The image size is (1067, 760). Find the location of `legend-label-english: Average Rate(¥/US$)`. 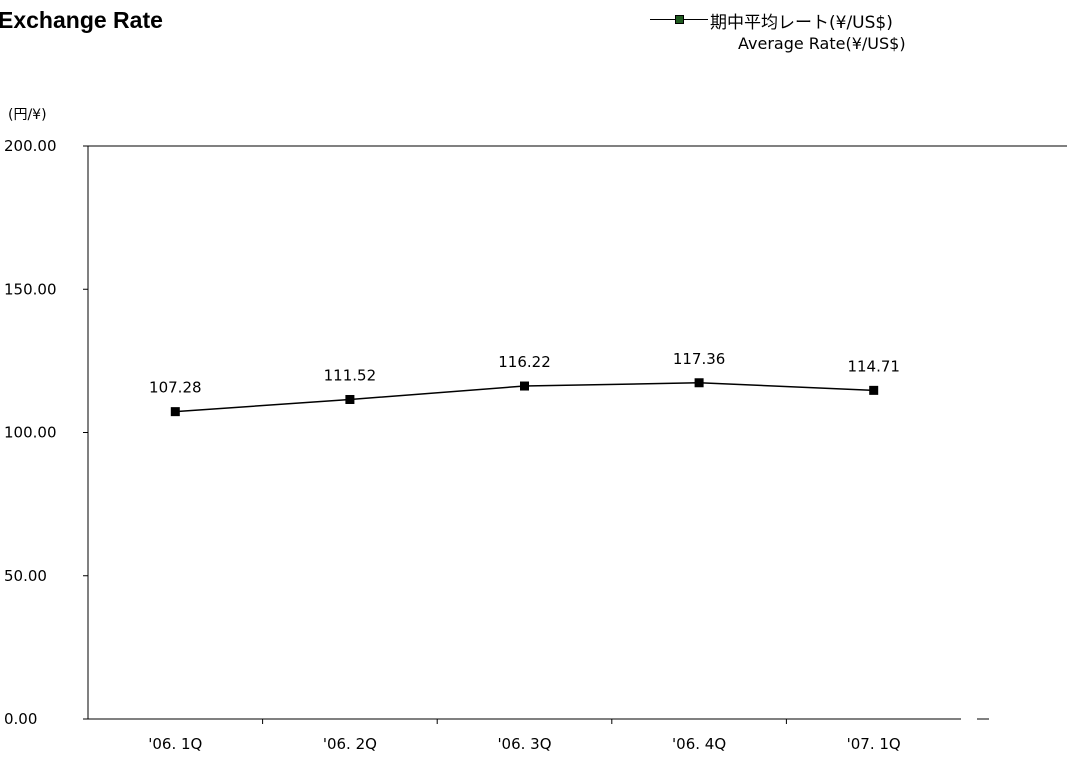

legend-label-english: Average Rate(¥/US$) is located at coordinates (822, 43).